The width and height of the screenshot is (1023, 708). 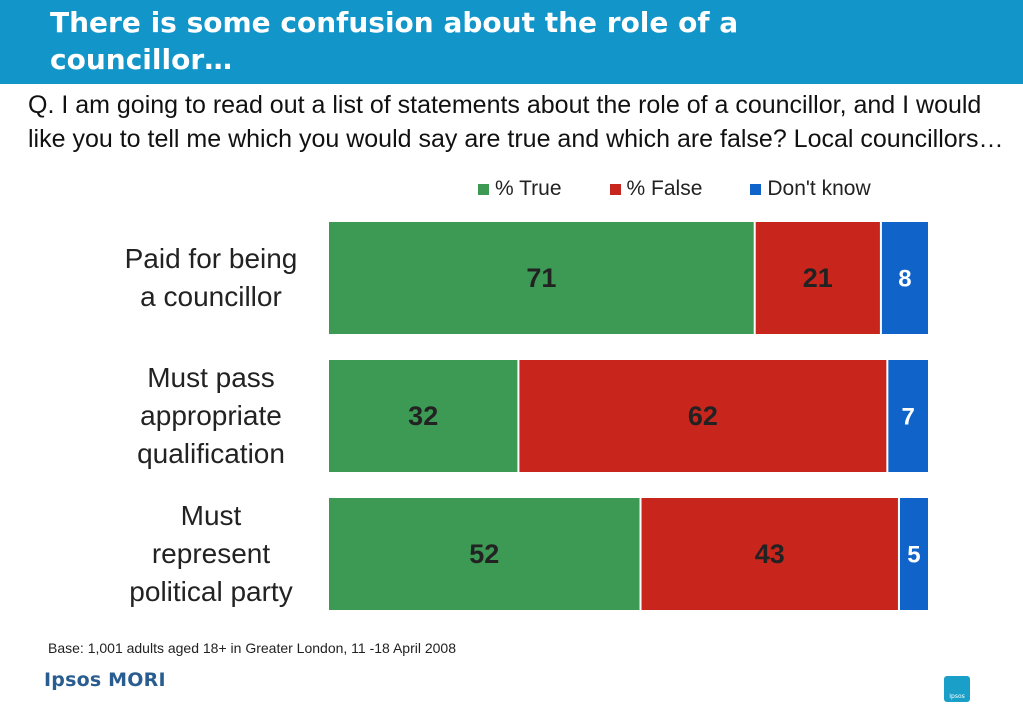 What do you see at coordinates (483, 189) in the screenshot?
I see `legend-swatch-true` at bounding box center [483, 189].